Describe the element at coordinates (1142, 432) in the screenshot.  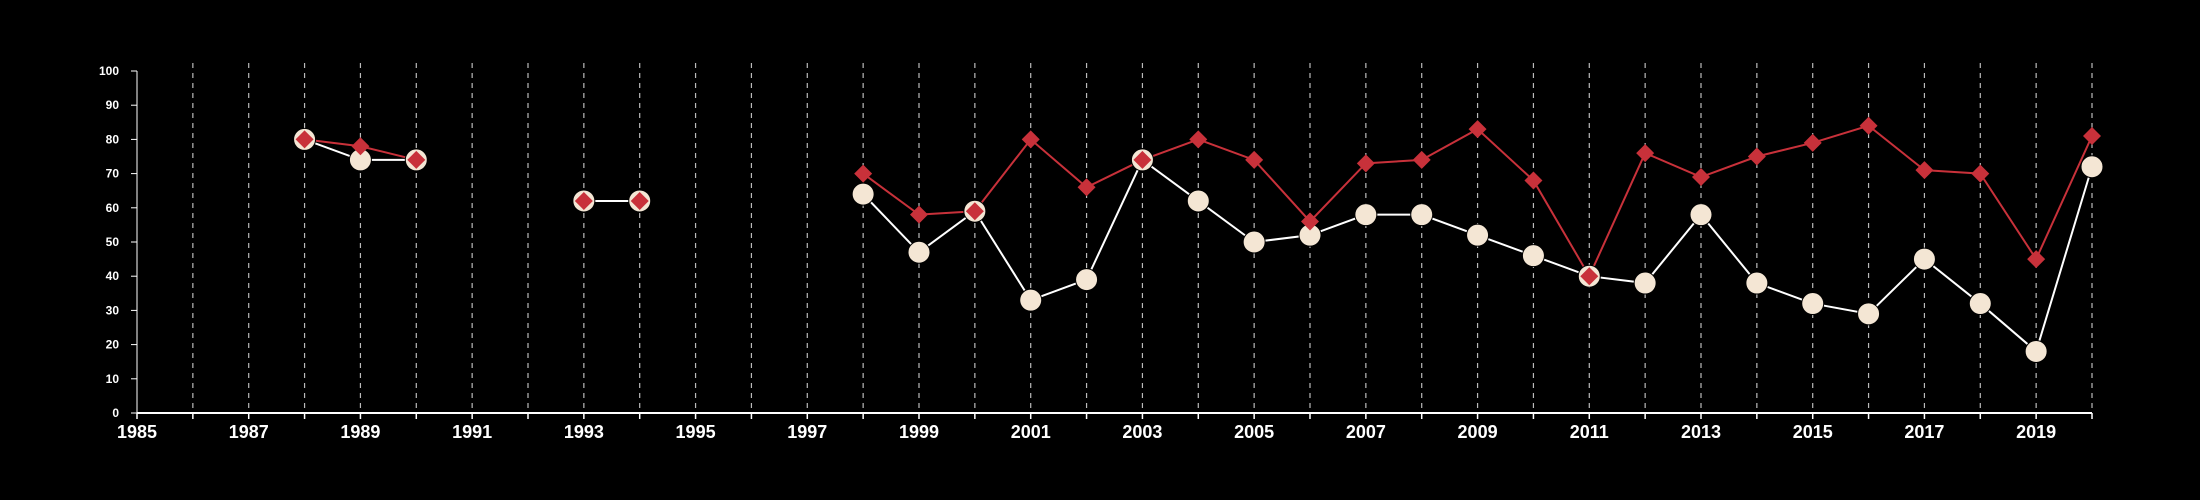
I see `x-tick-label: 2003` at that location.